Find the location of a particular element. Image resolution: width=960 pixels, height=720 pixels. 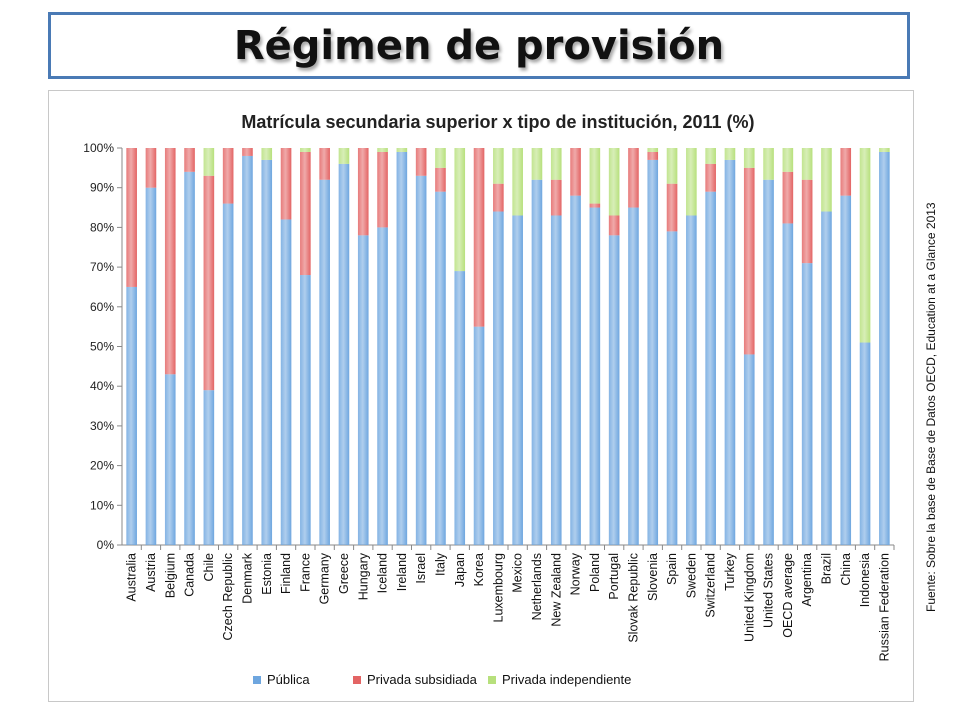

y-tick-label: 60% is located at coordinates (102, 307).